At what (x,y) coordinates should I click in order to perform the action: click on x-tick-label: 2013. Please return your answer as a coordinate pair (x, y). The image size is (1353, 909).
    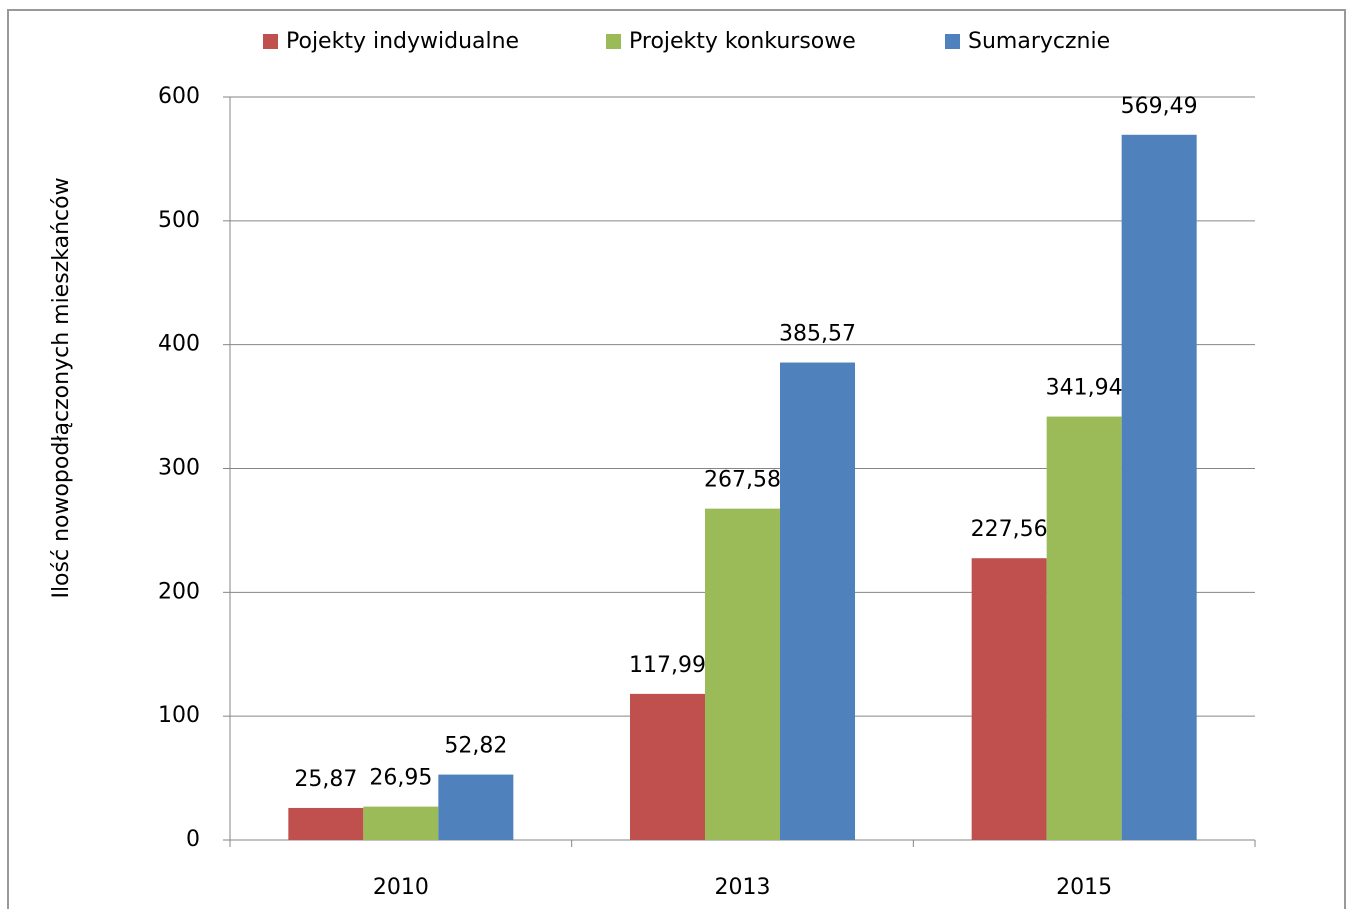
    Looking at the image, I should click on (743, 887).